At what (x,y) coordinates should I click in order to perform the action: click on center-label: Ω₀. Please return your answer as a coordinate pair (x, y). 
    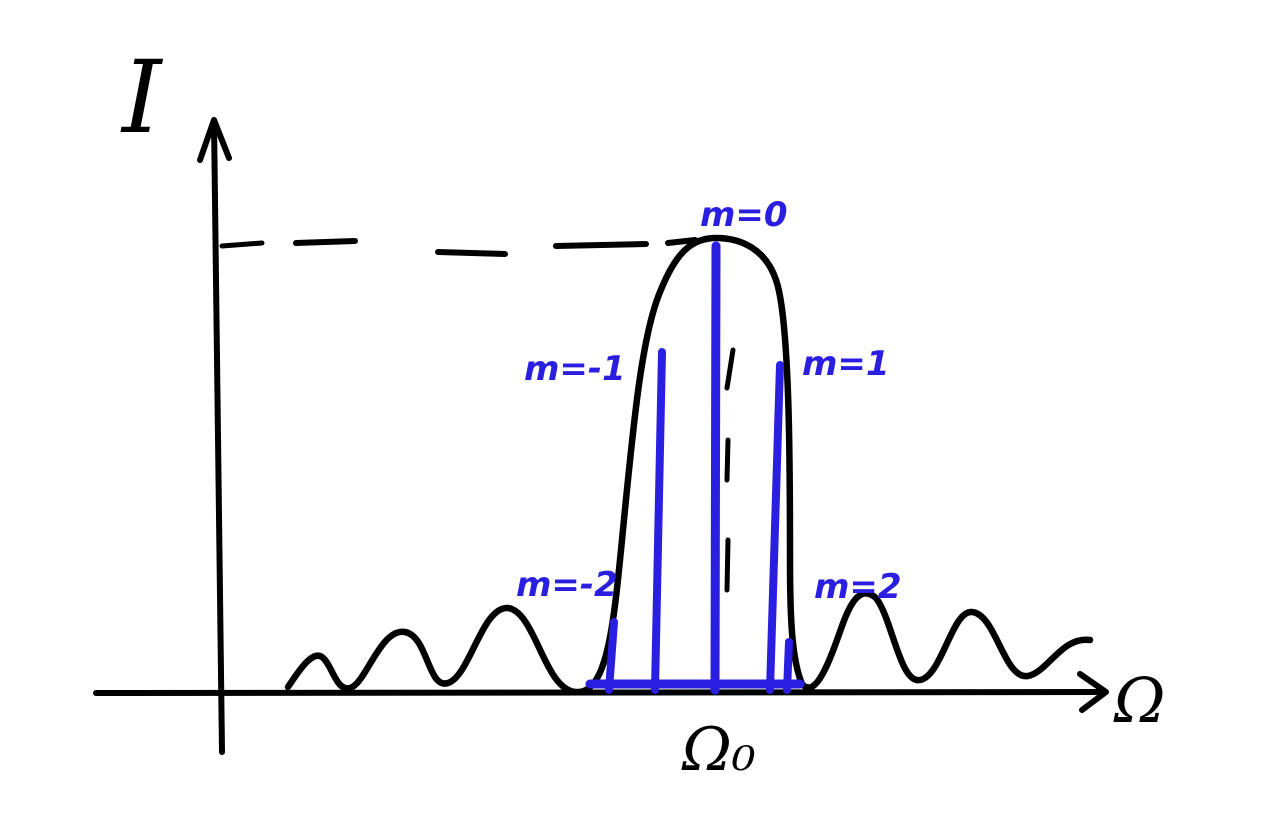
    Looking at the image, I should click on (718, 750).